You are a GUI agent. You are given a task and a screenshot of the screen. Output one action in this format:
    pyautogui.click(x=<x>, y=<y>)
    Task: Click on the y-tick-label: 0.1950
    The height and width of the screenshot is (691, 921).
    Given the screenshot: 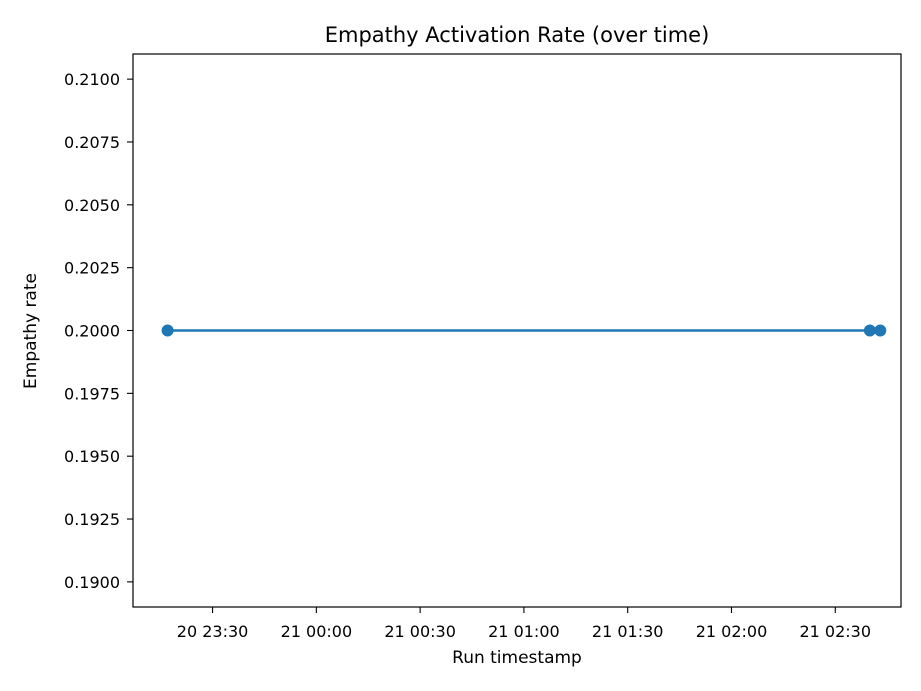 What is the action you would take?
    pyautogui.click(x=92, y=456)
    